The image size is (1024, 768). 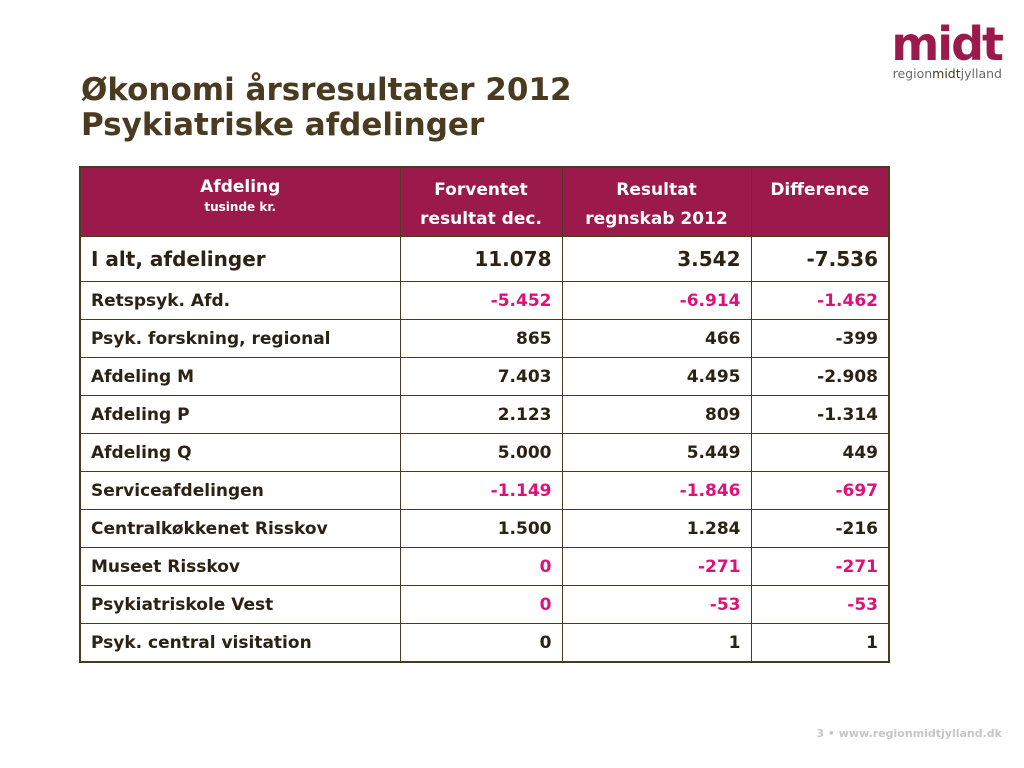 What do you see at coordinates (656, 566) in the screenshot?
I see `row-resultat: -271` at bounding box center [656, 566].